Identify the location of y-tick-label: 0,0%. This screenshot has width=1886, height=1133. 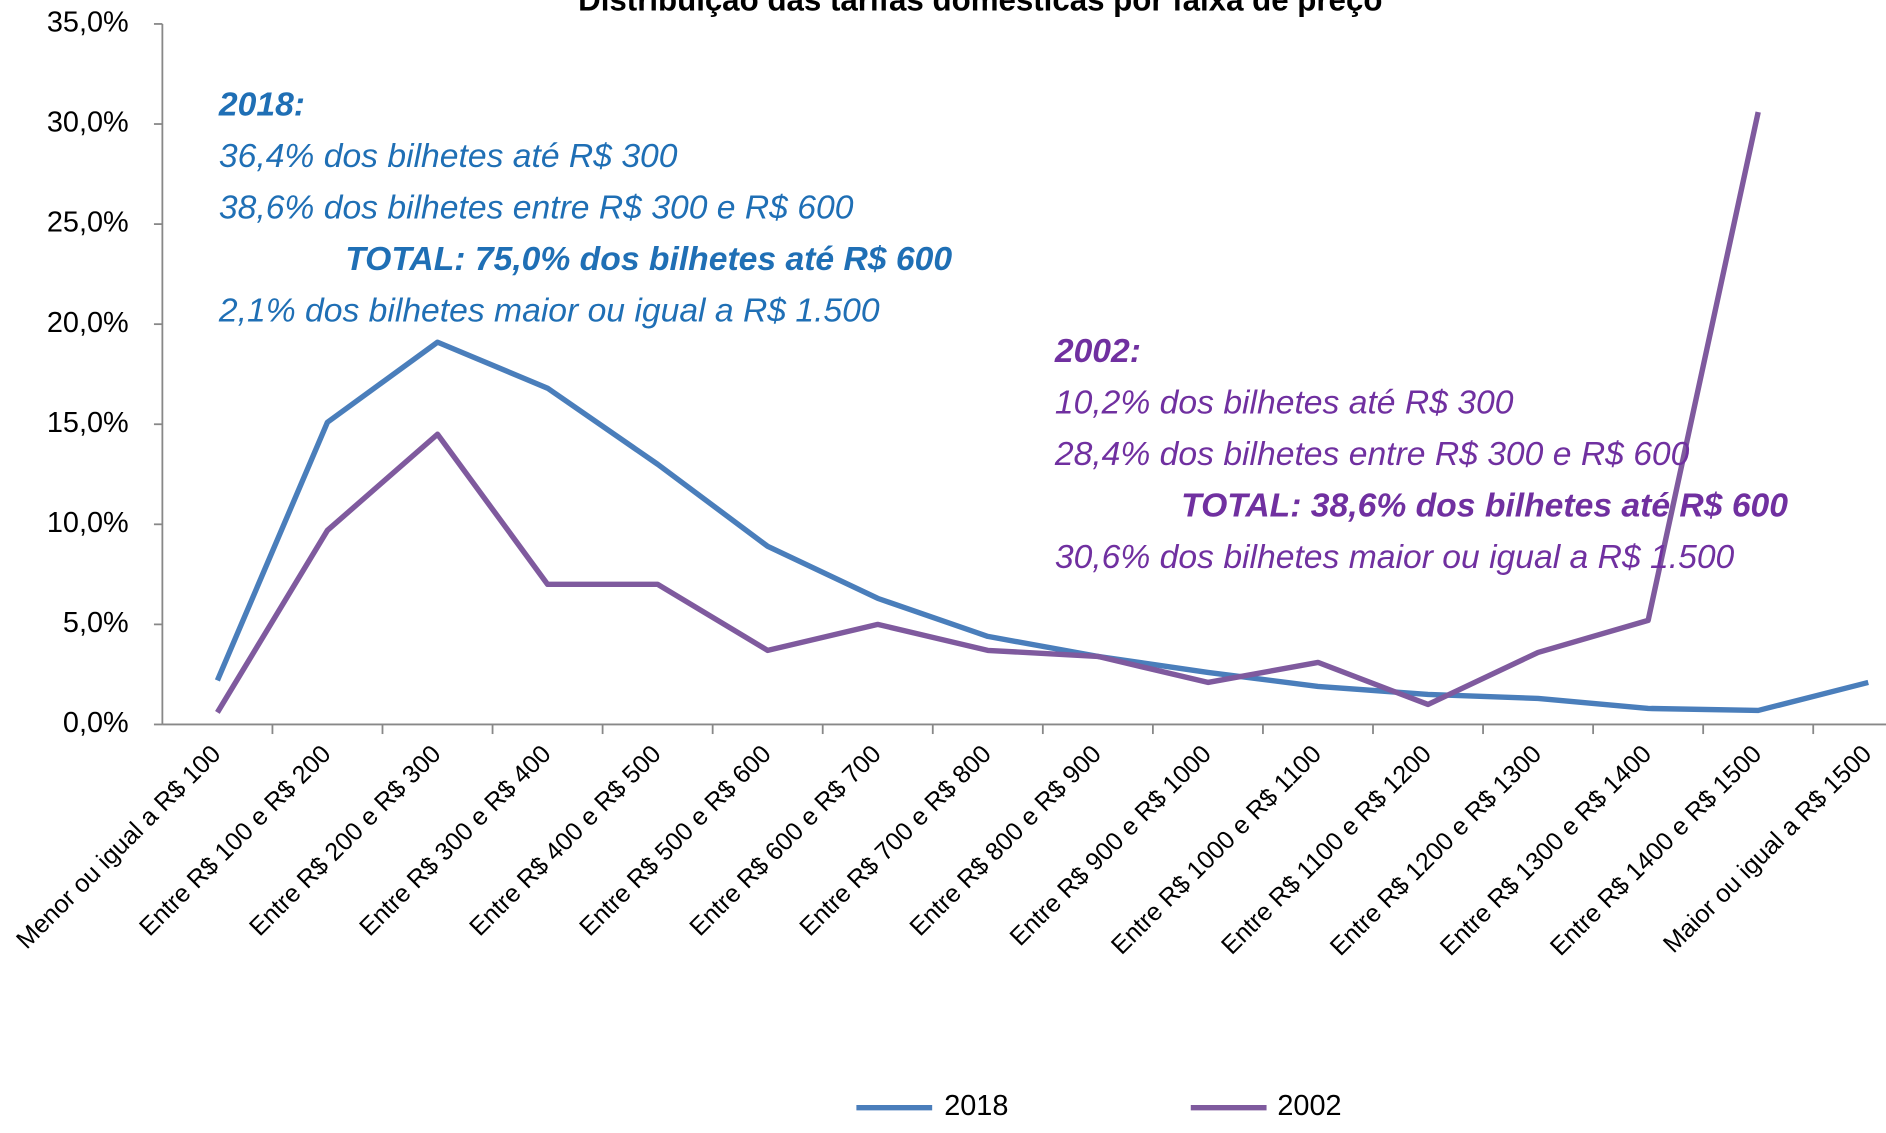
(96, 723).